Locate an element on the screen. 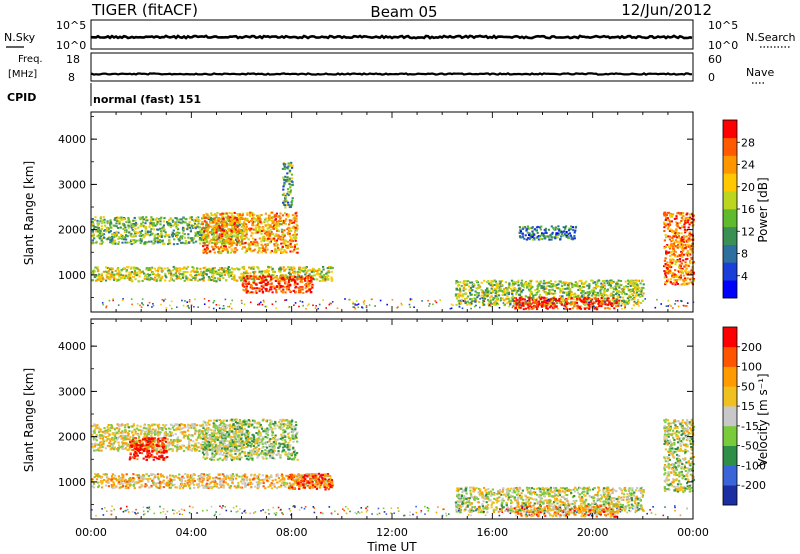 This screenshot has width=800, height=554. power-cbar-label: Power [dB] is located at coordinates (763, 209).